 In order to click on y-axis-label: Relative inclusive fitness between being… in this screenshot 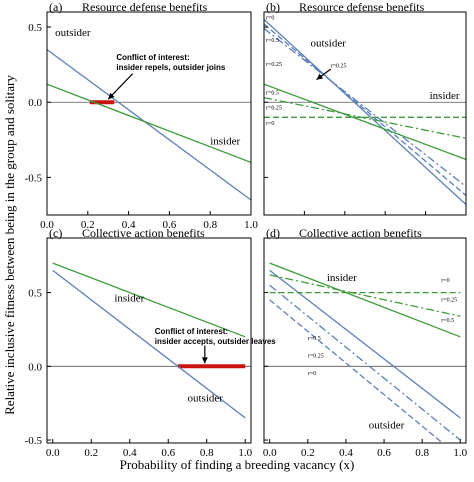, I will do `click(9, 245)`.